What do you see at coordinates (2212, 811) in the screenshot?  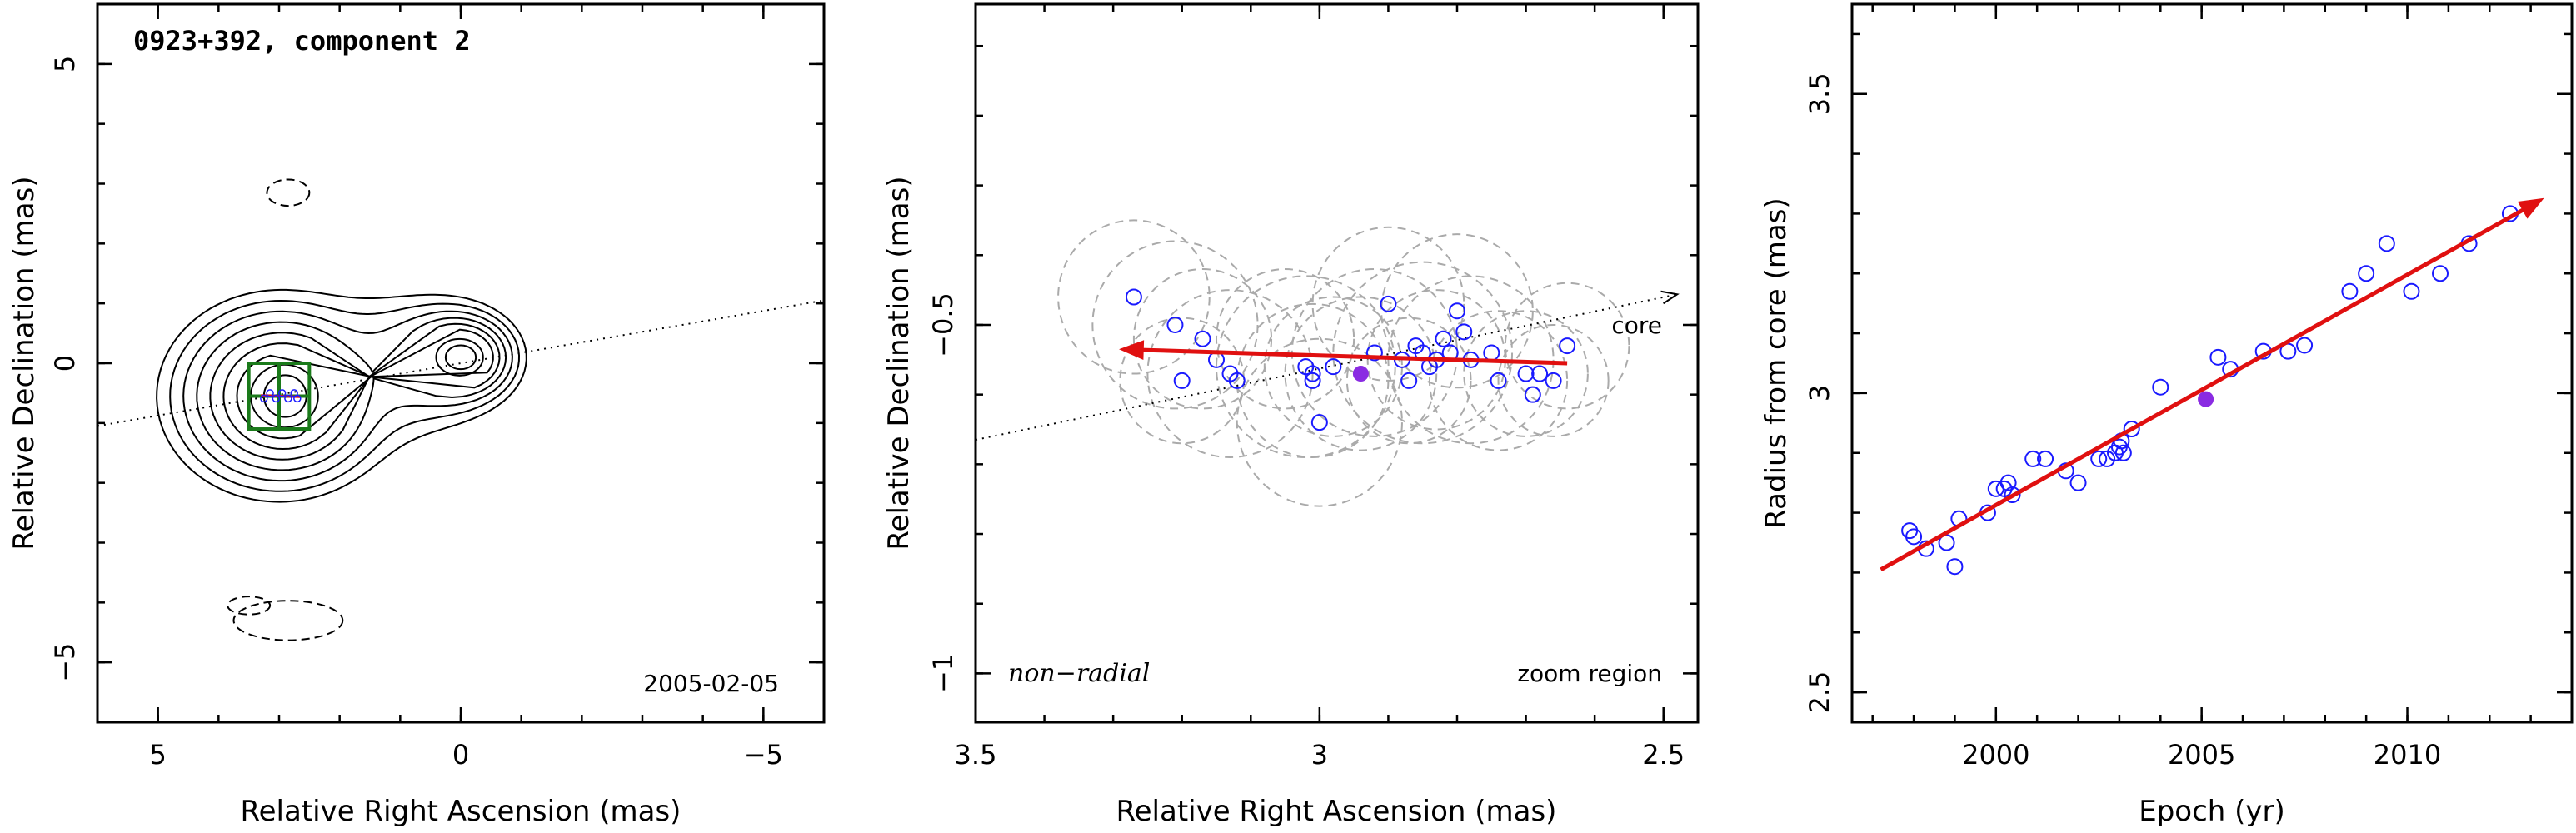 I see `panel3-x-axis-label: Epoch (yr)` at bounding box center [2212, 811].